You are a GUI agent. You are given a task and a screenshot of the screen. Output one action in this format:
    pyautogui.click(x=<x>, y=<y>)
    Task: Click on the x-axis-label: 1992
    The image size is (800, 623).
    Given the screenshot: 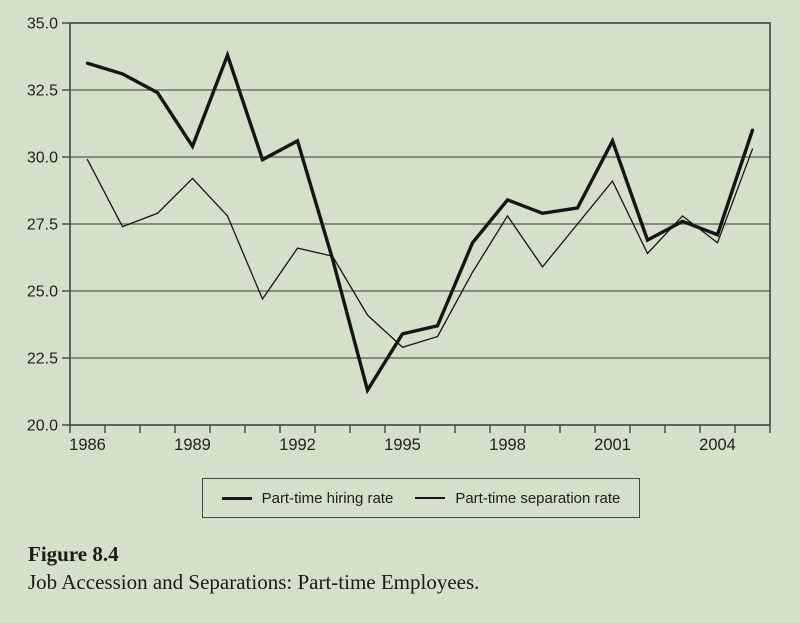 What is the action you would take?
    pyautogui.click(x=297, y=445)
    